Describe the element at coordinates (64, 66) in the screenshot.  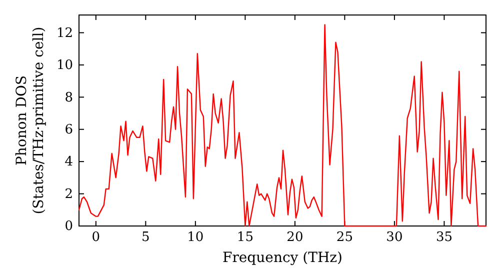
I see `y-tick-label: 10` at that location.